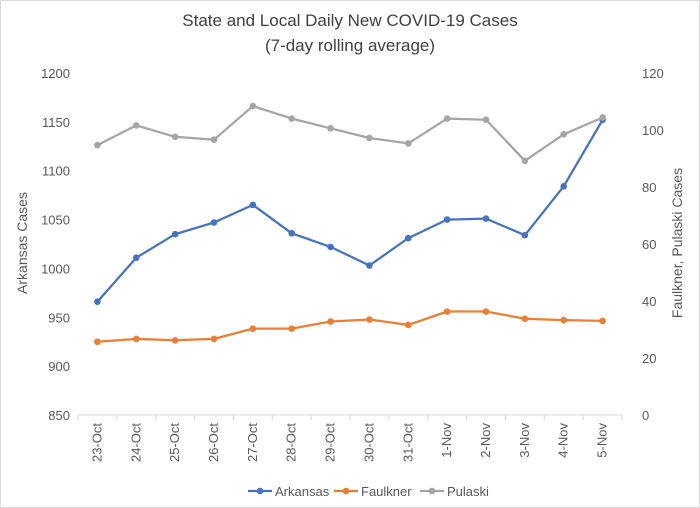 The height and width of the screenshot is (508, 700). What do you see at coordinates (350, 326) in the screenshot?
I see `faulkner-line` at bounding box center [350, 326].